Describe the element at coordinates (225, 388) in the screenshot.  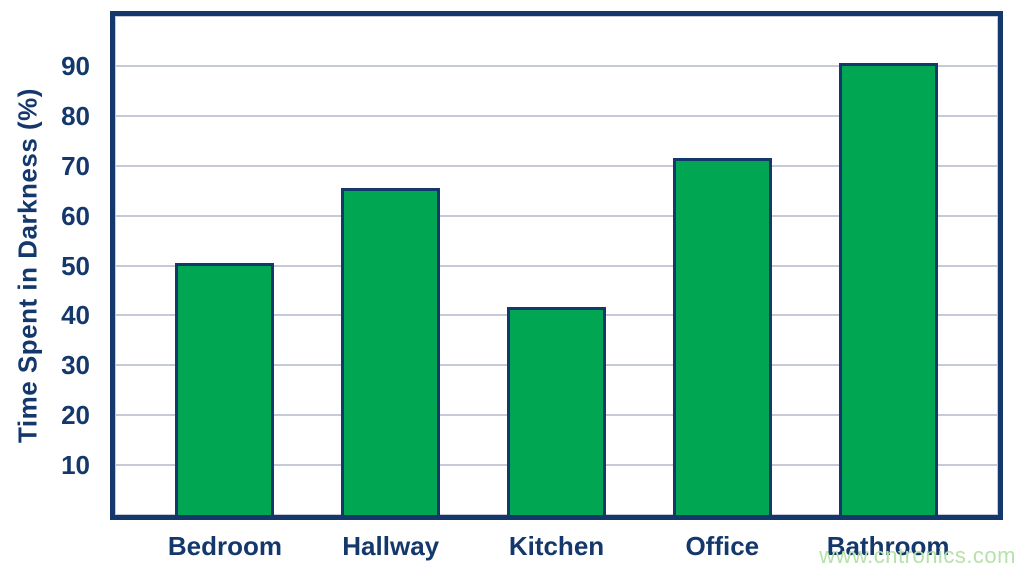
I see `bar-bedroom` at that location.